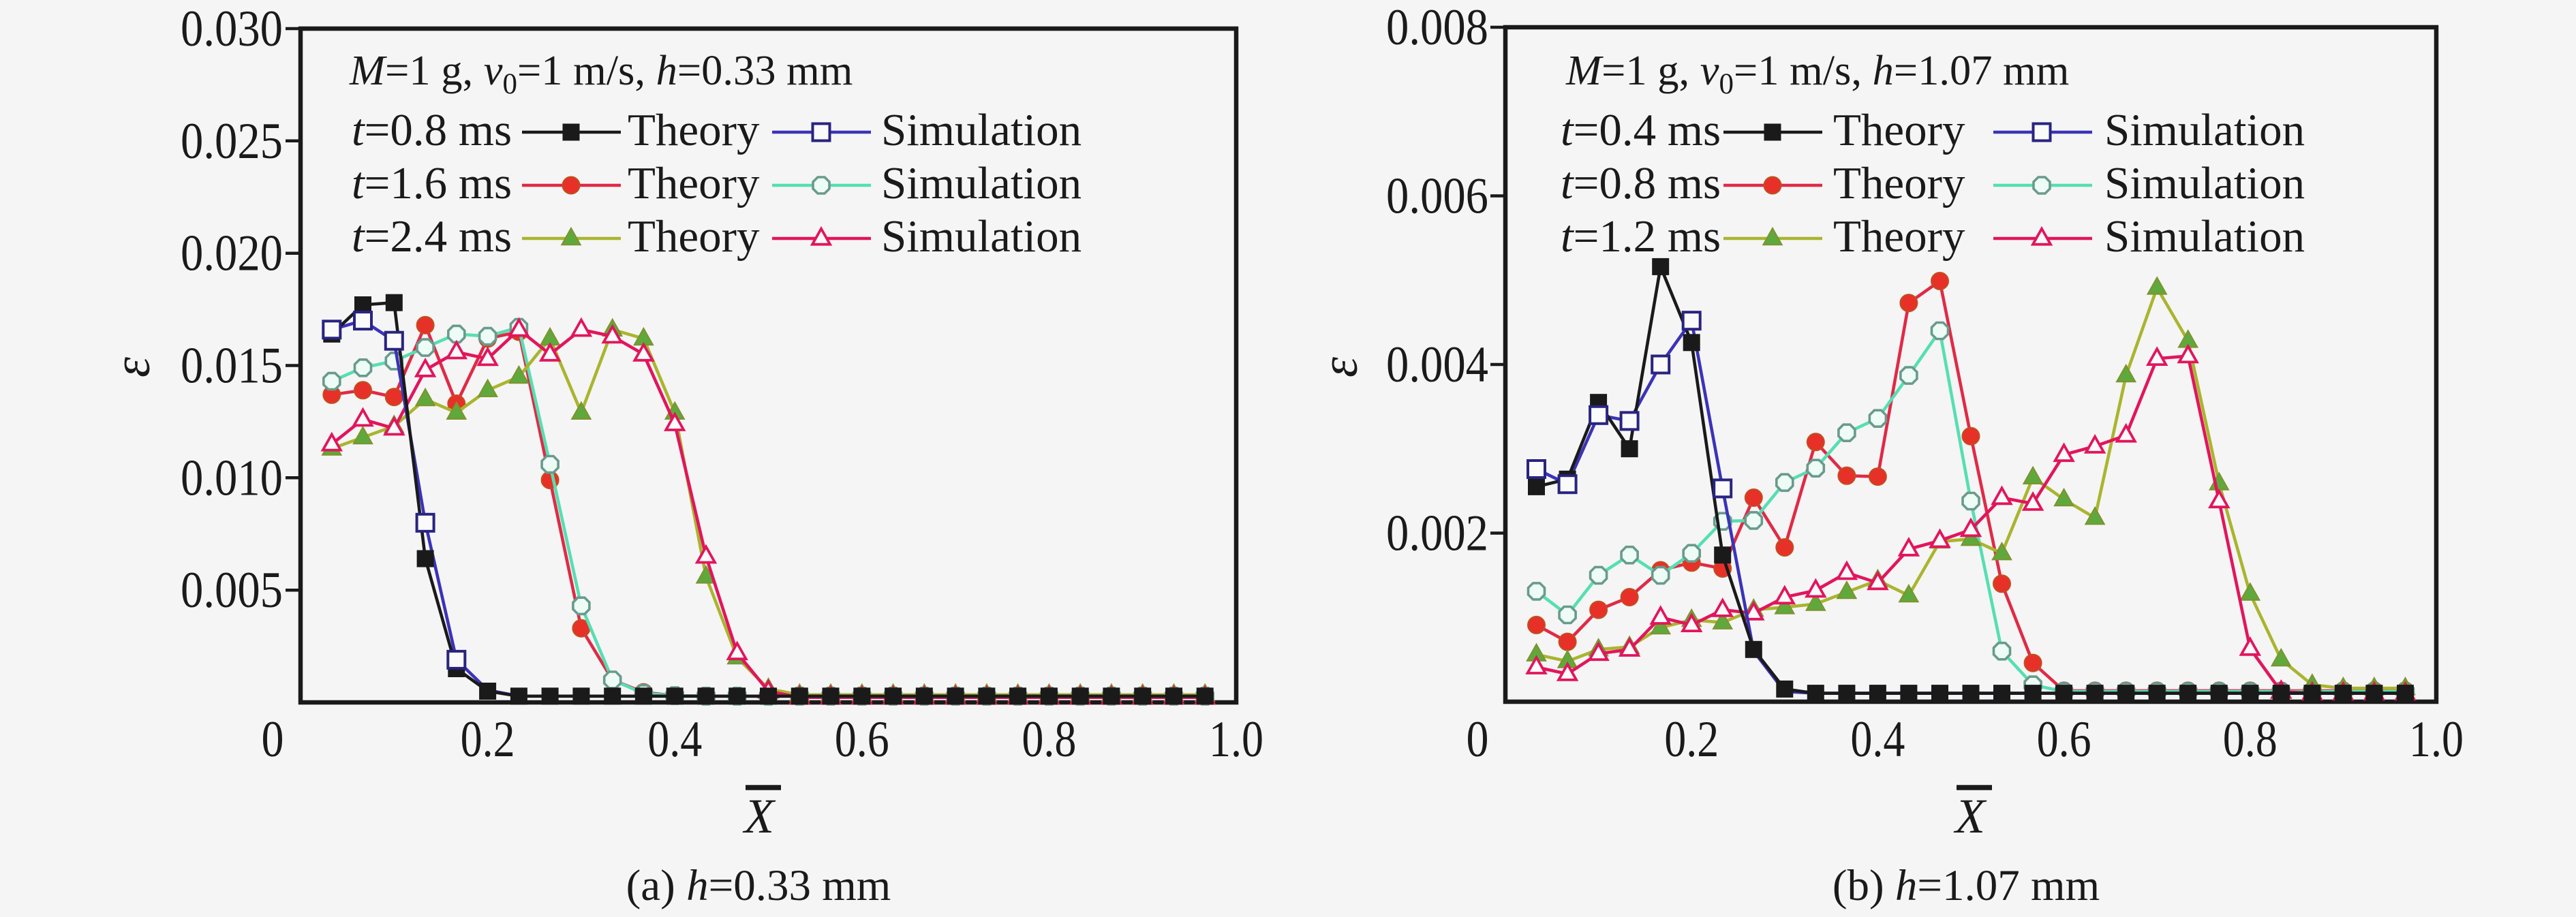  What do you see at coordinates (232, 254) in the screenshot?
I see `svg-text: 0.020` at bounding box center [232, 254].